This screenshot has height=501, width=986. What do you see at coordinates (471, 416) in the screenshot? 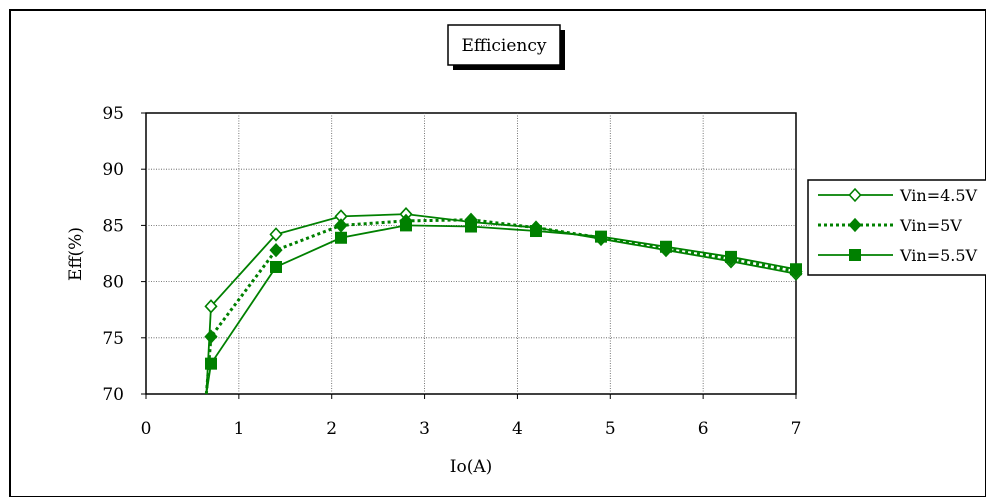
I see `x-axis-ticks: 0 1 2 3 4 5 6 7` at bounding box center [471, 416].